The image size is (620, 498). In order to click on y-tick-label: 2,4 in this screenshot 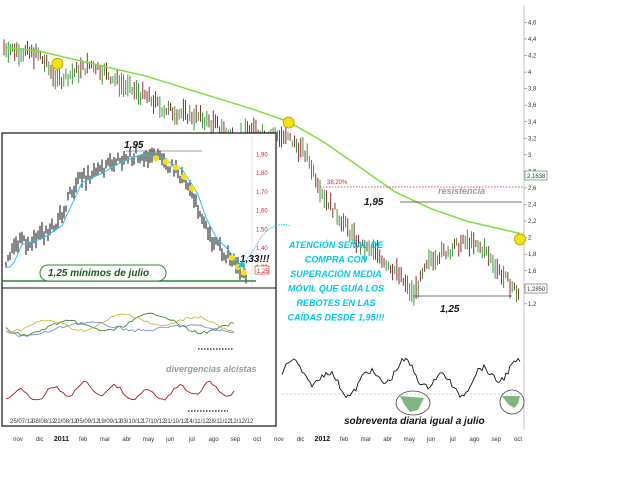, I will do `click(532, 206)`.